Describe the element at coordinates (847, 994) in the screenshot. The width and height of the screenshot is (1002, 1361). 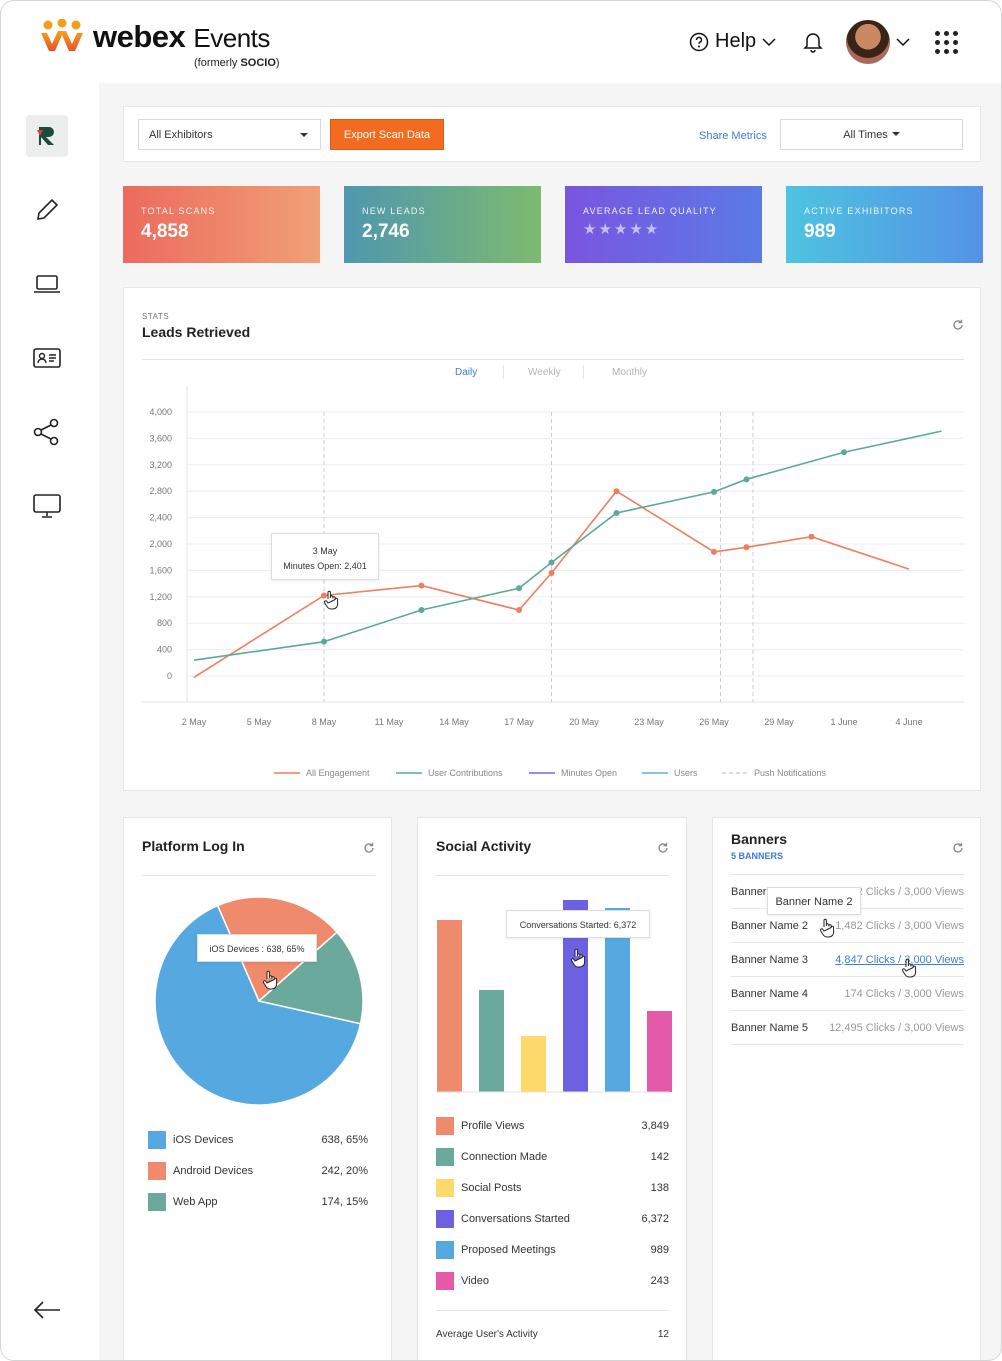
I see `banner-row: Banner Name 4 174 Clicks / 3,000 Views` at that location.